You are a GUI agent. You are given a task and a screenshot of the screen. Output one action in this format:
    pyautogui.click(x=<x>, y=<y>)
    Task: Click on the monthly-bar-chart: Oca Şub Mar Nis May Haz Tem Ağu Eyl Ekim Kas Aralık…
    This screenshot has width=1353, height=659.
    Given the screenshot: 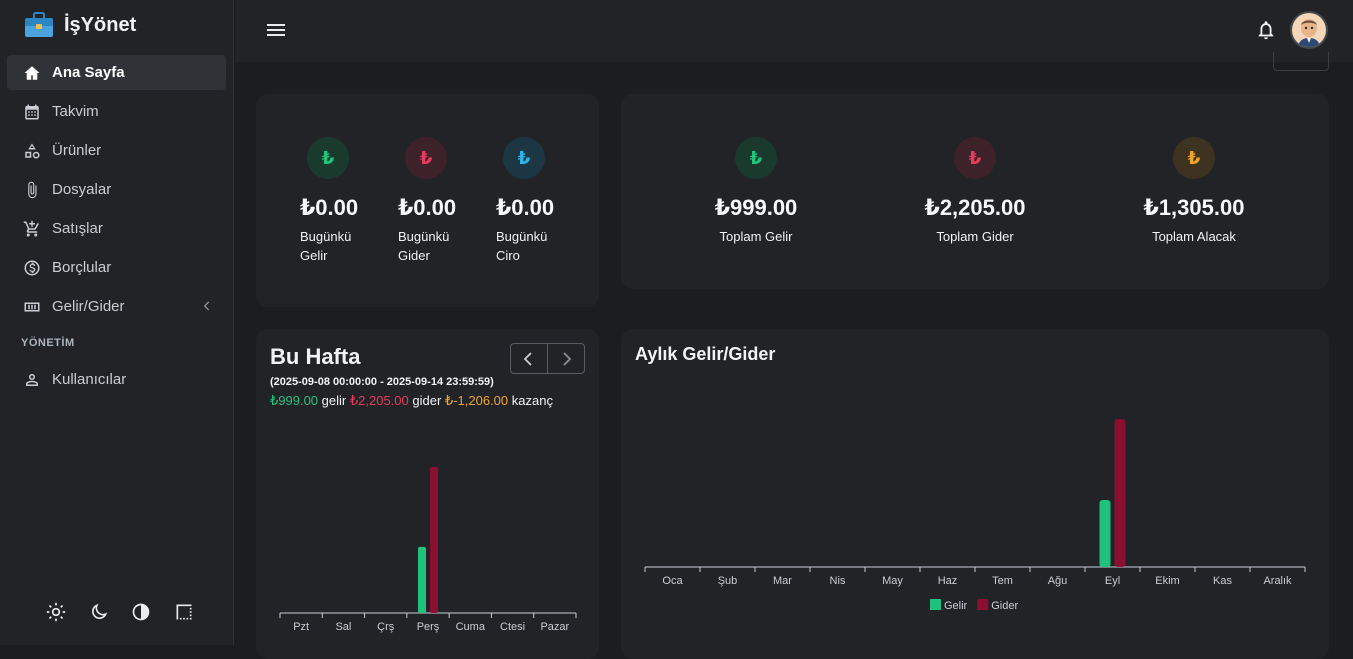 What is the action you would take?
    pyautogui.click(x=975, y=515)
    